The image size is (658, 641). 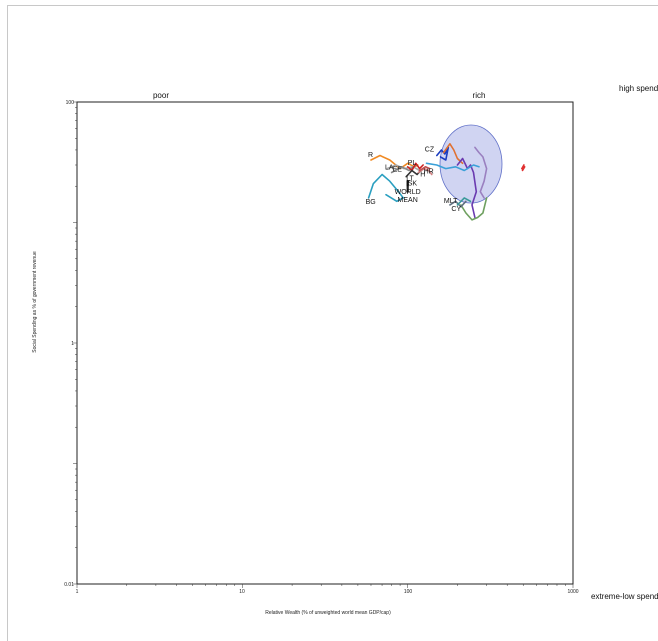 What do you see at coordinates (70, 103) in the screenshot?
I see `y-tick-label: 100` at bounding box center [70, 103].